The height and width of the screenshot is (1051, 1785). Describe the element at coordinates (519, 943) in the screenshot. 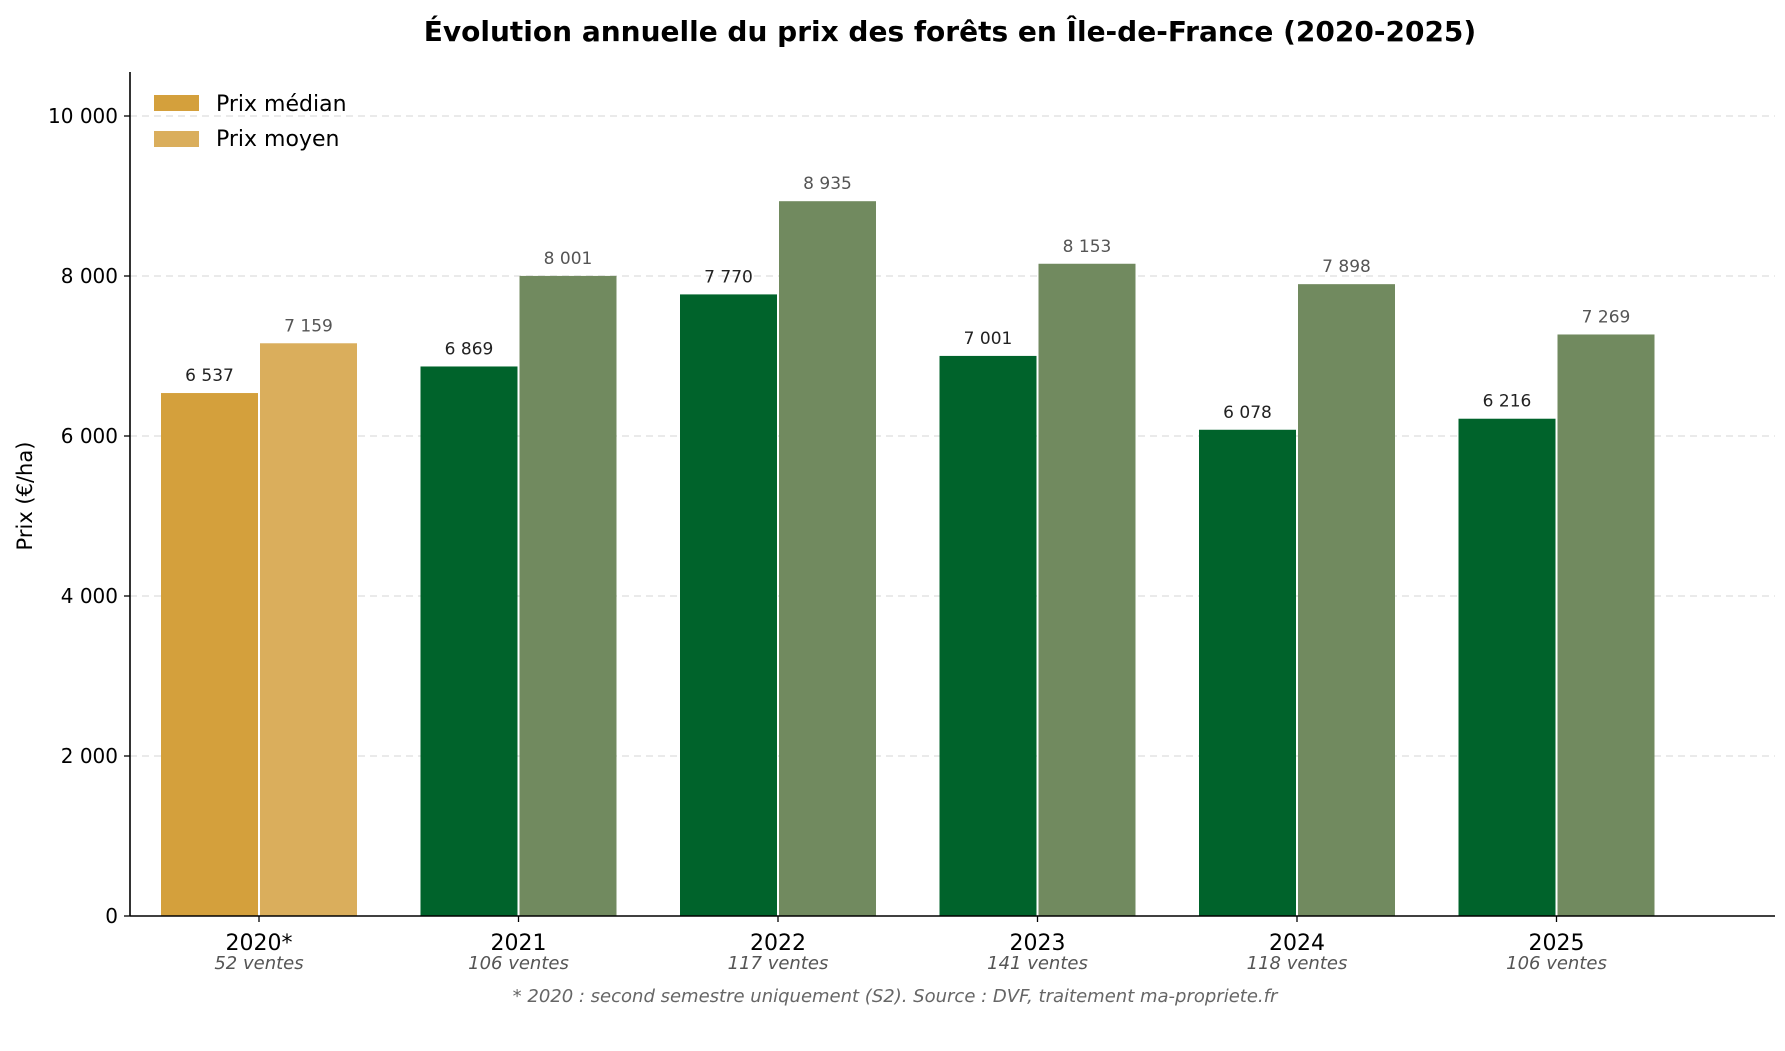

I see `x-tick-label: 2021` at that location.